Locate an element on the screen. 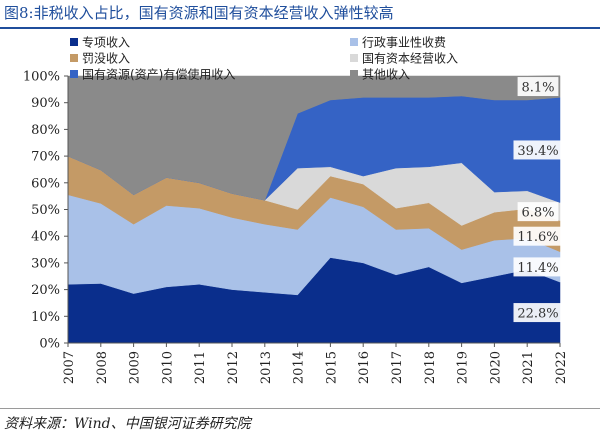  title-divider is located at coordinates (300, 28).